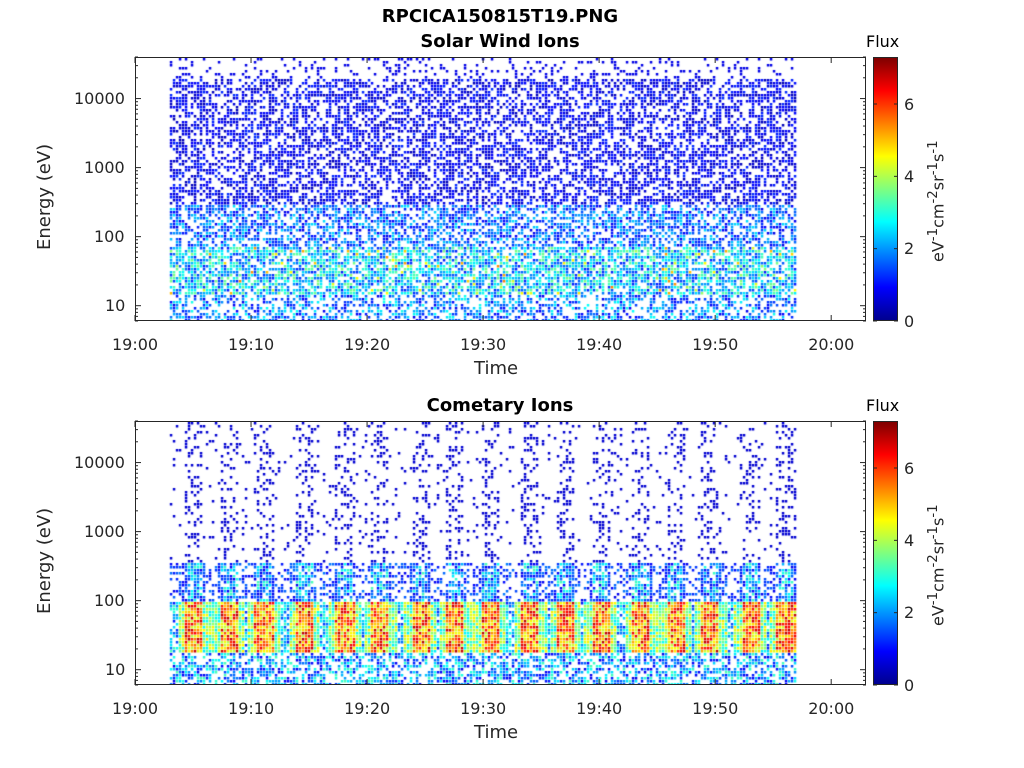  I want to click on colorbar-solar-wind, so click(885, 189).